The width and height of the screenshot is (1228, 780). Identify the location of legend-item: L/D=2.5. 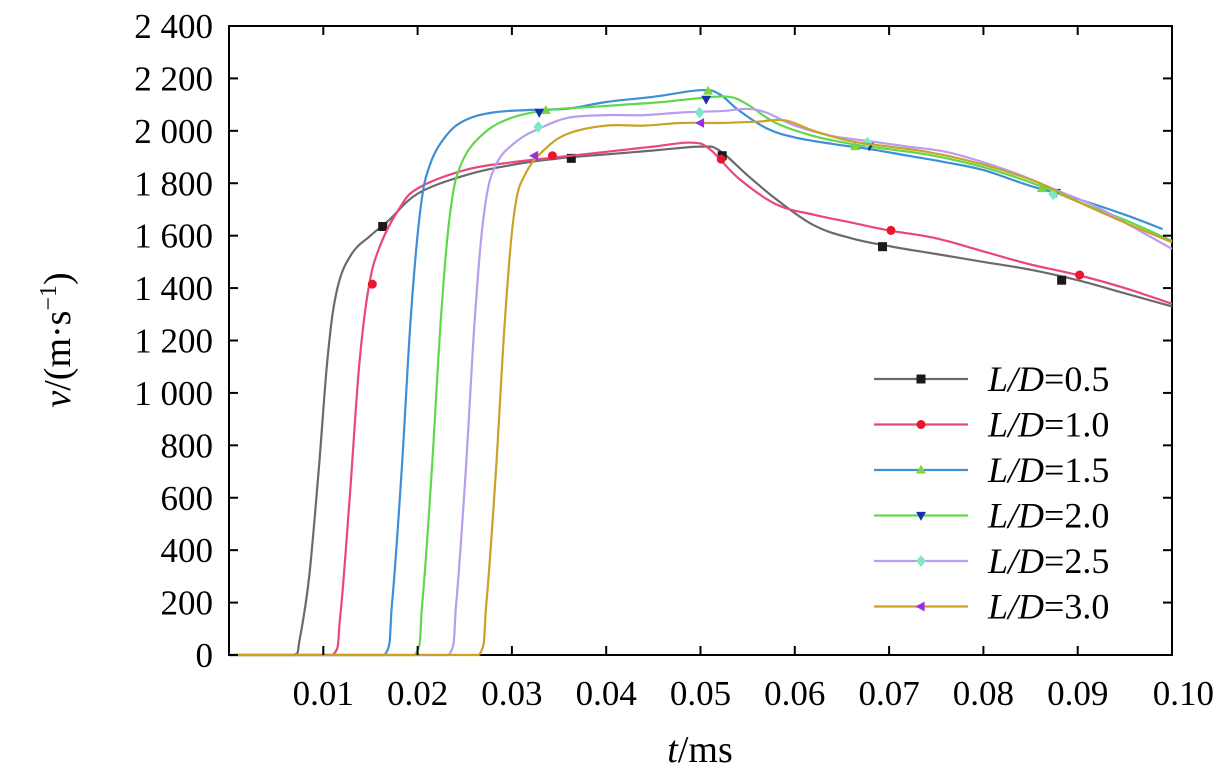
(991, 561).